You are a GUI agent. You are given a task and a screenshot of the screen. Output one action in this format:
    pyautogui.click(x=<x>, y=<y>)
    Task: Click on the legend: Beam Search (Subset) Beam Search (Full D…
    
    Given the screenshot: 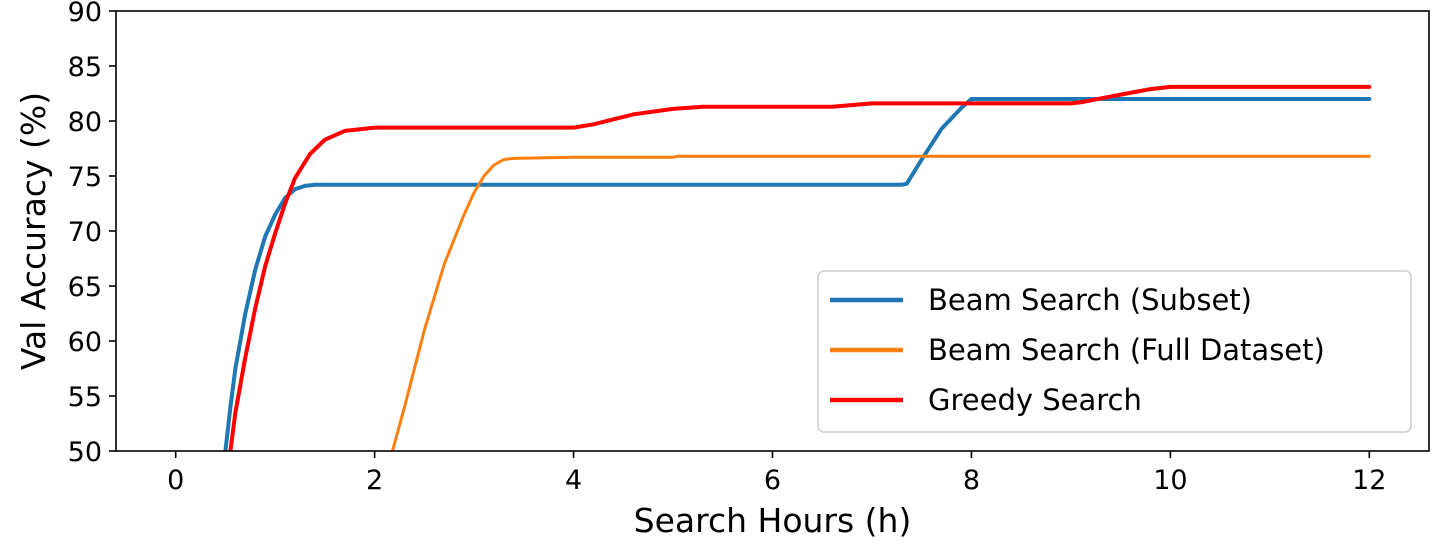 What is the action you would take?
    pyautogui.click(x=1114, y=351)
    